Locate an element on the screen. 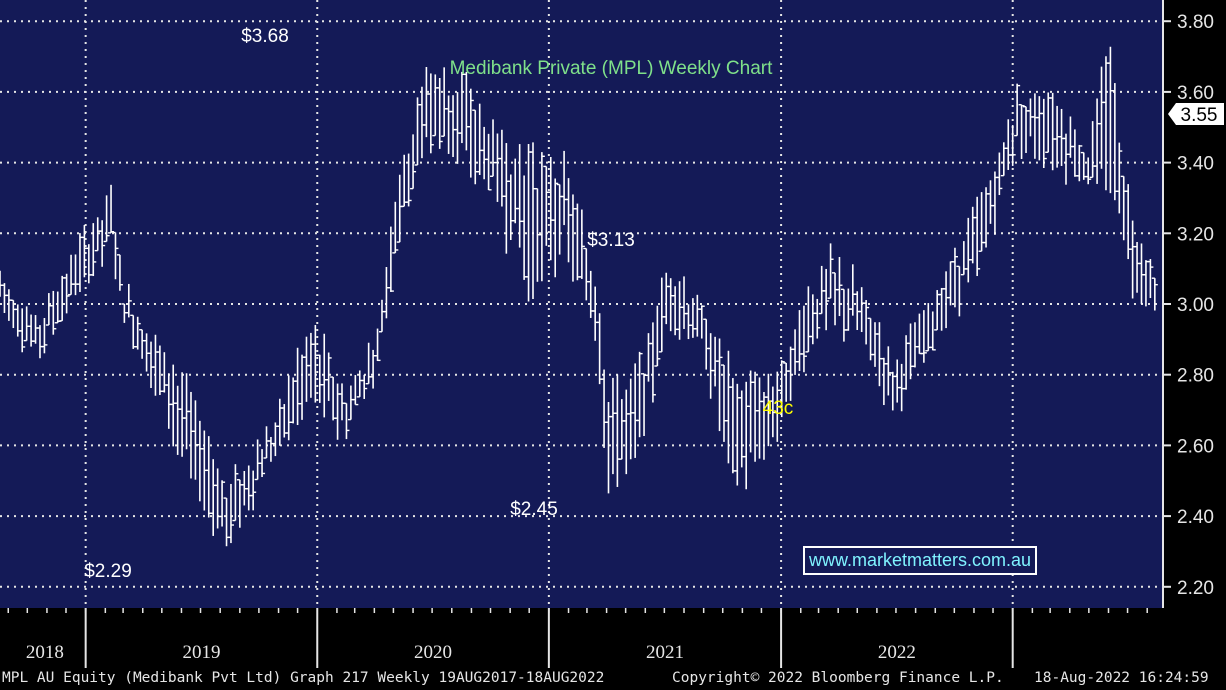  x-axis: 2018 2019 2020 2021 2022 is located at coordinates (577, 638).